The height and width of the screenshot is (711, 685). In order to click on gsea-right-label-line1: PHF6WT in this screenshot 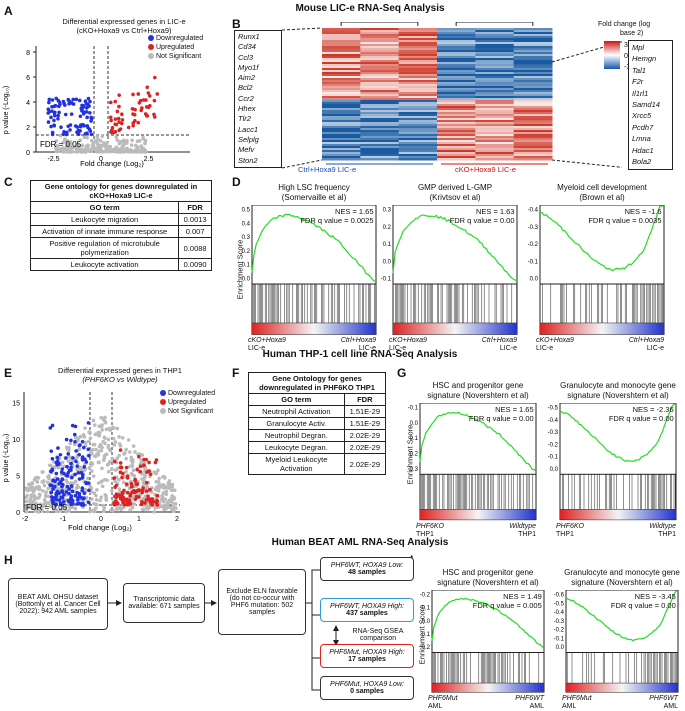, I will do `click(663, 699)`.